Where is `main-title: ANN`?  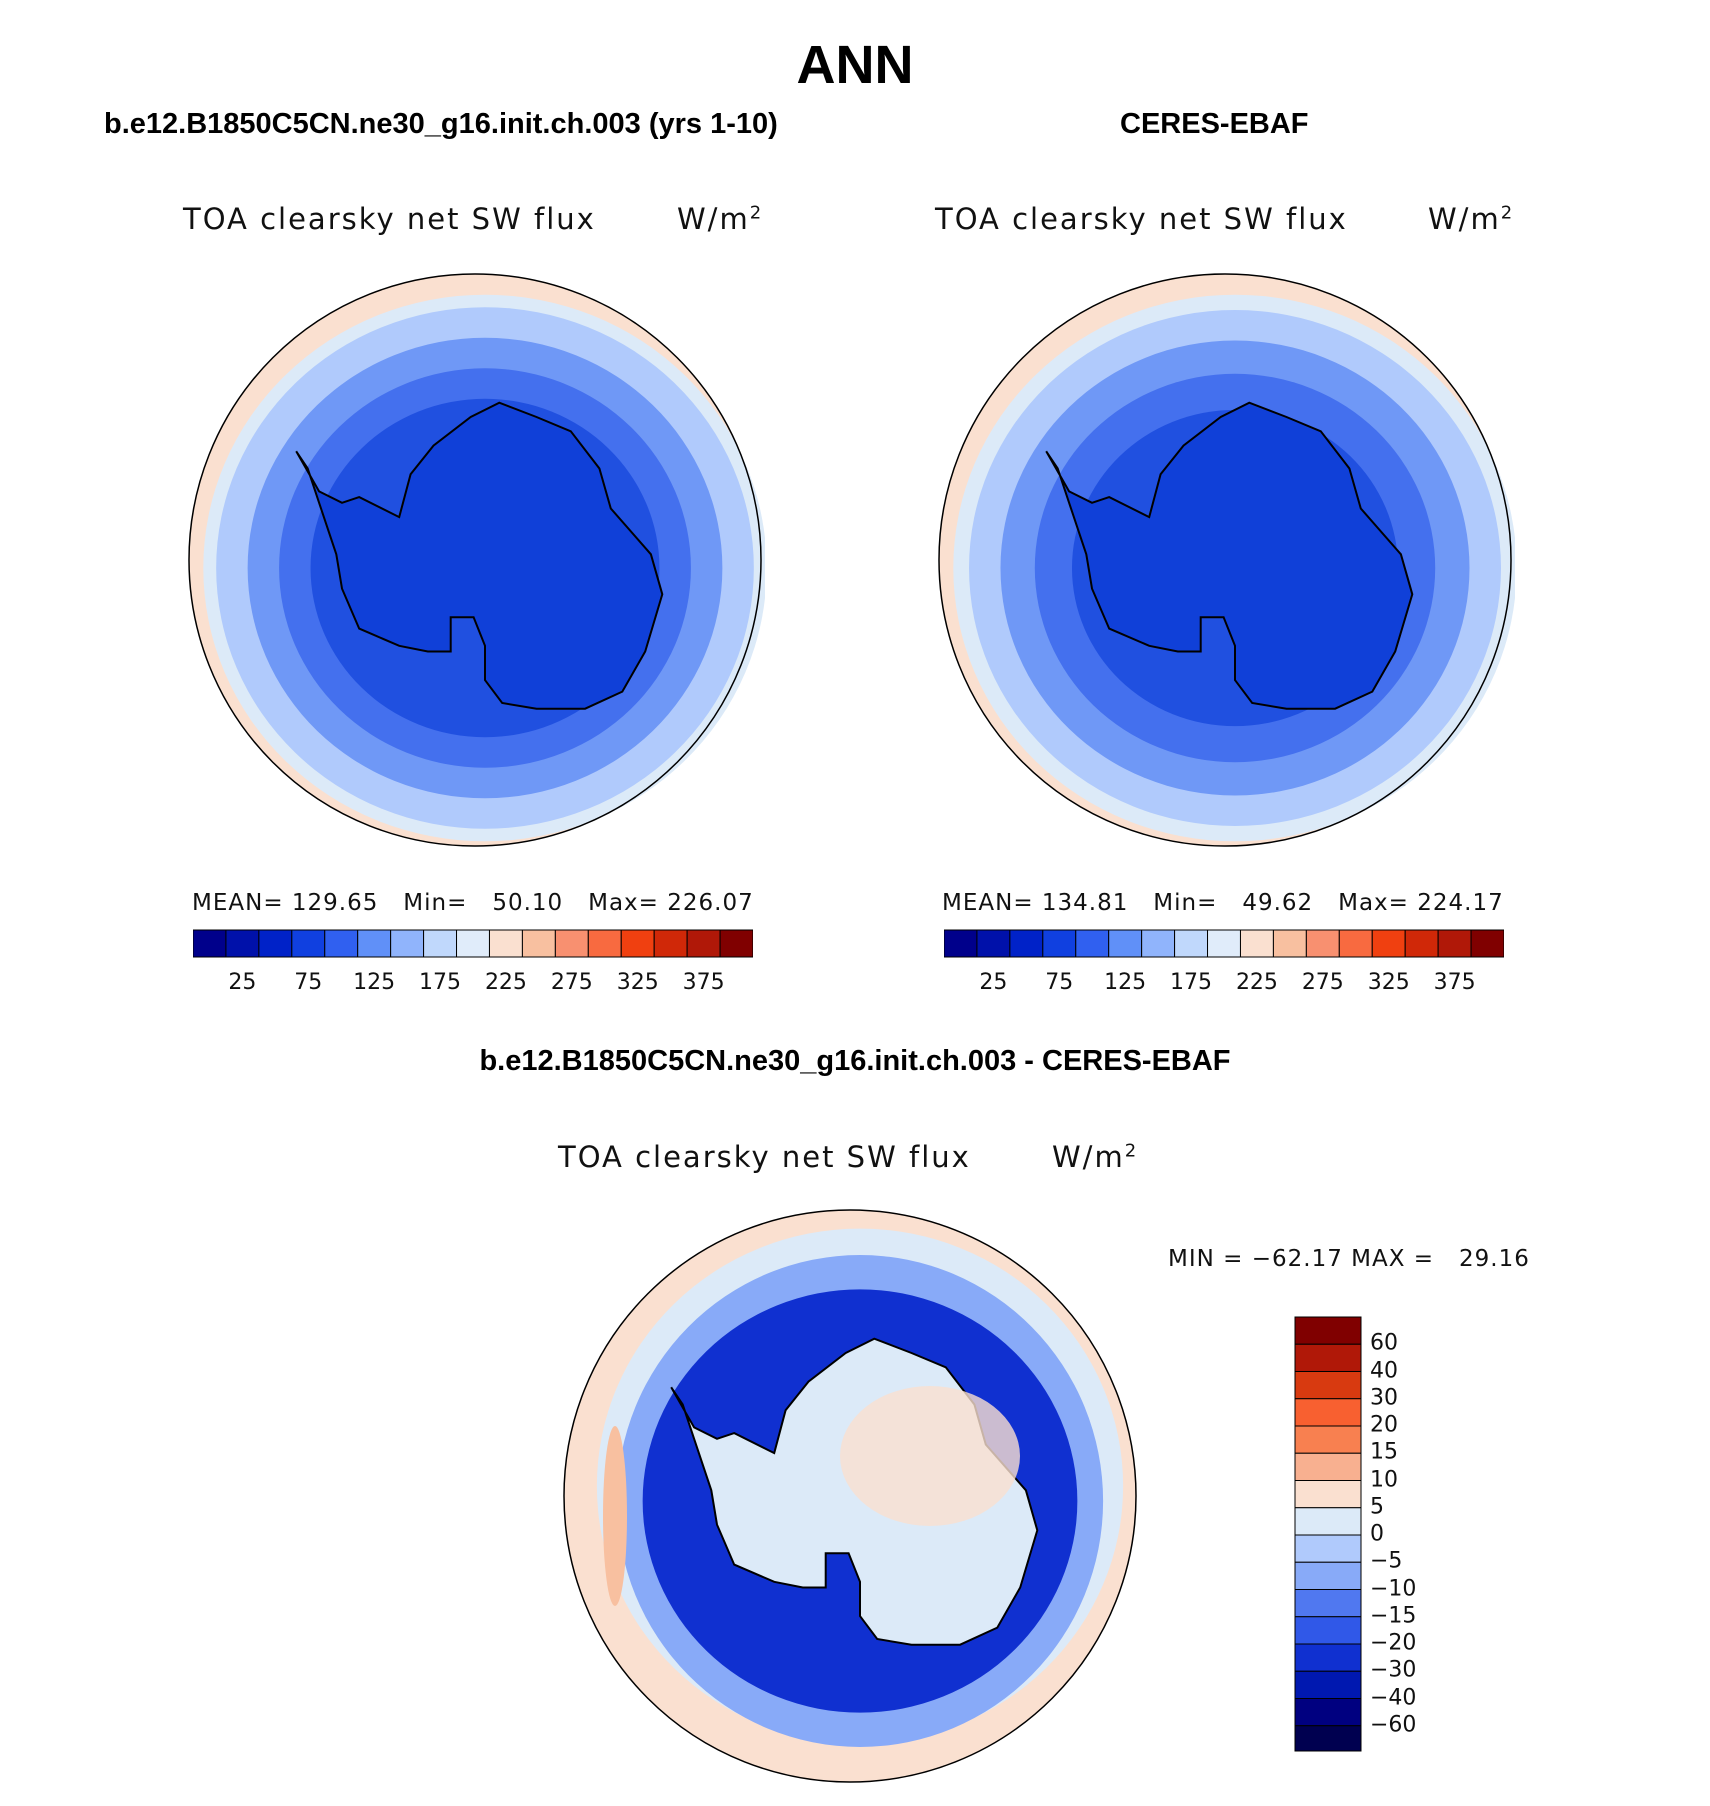
main-title: ANN is located at coordinates (855, 65).